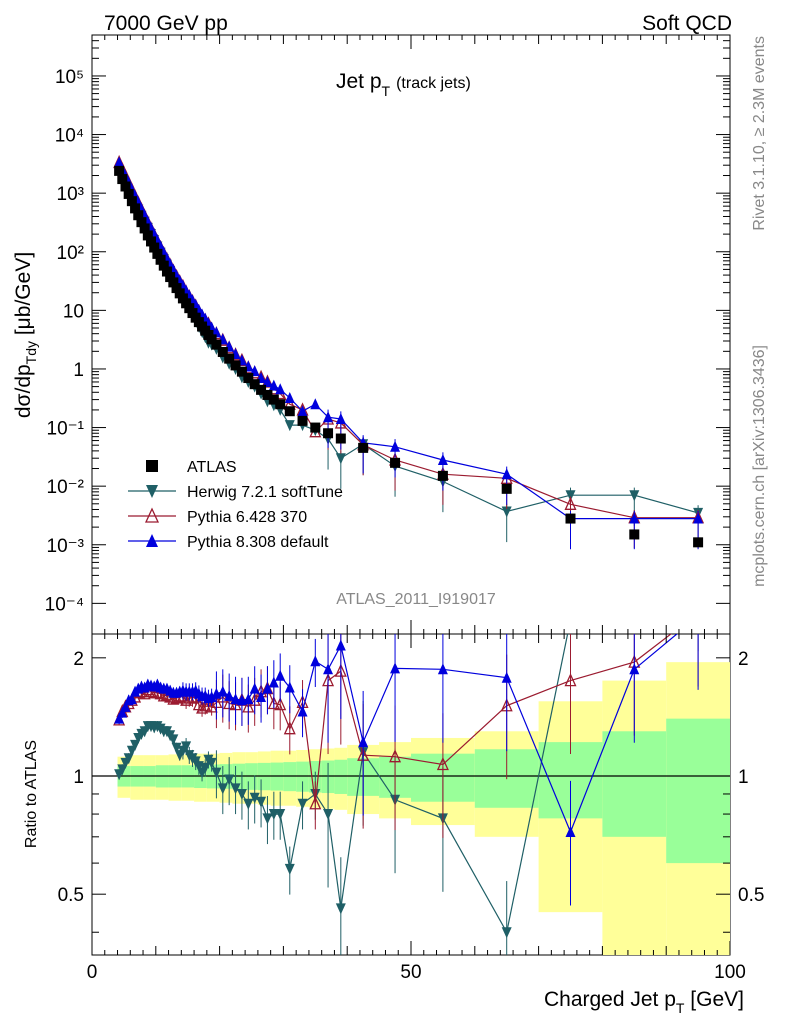  I want to click on main-y-tick-label: 10⁻¹, so click(66, 429).